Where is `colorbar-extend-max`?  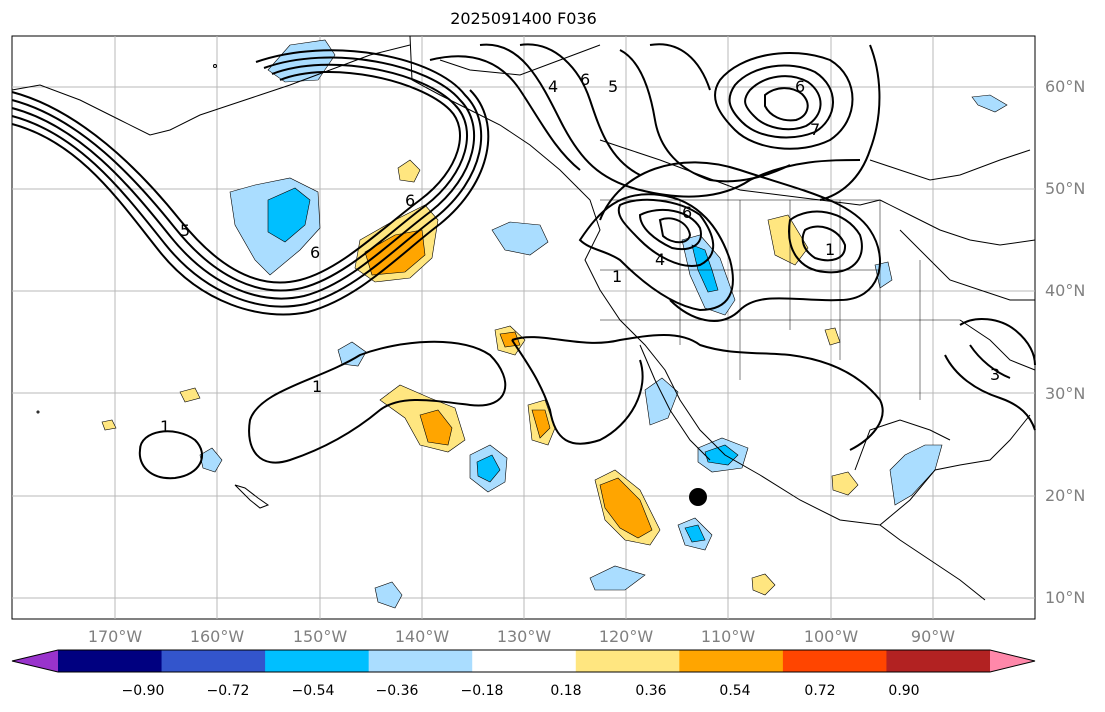 colorbar-extend-max is located at coordinates (1012, 661).